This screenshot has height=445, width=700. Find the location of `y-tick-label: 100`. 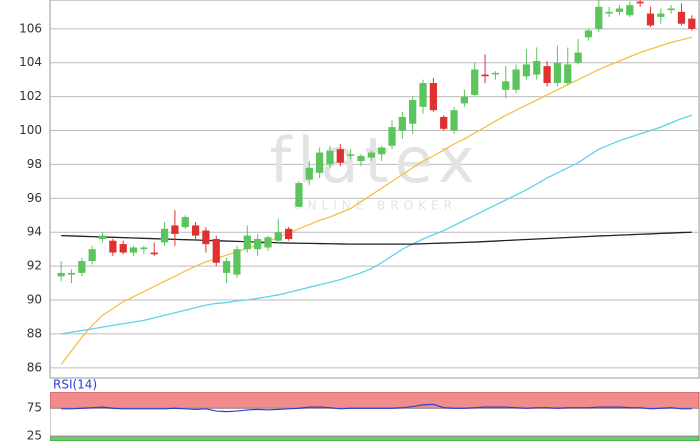

y-tick-label: 100 is located at coordinates (30, 130).